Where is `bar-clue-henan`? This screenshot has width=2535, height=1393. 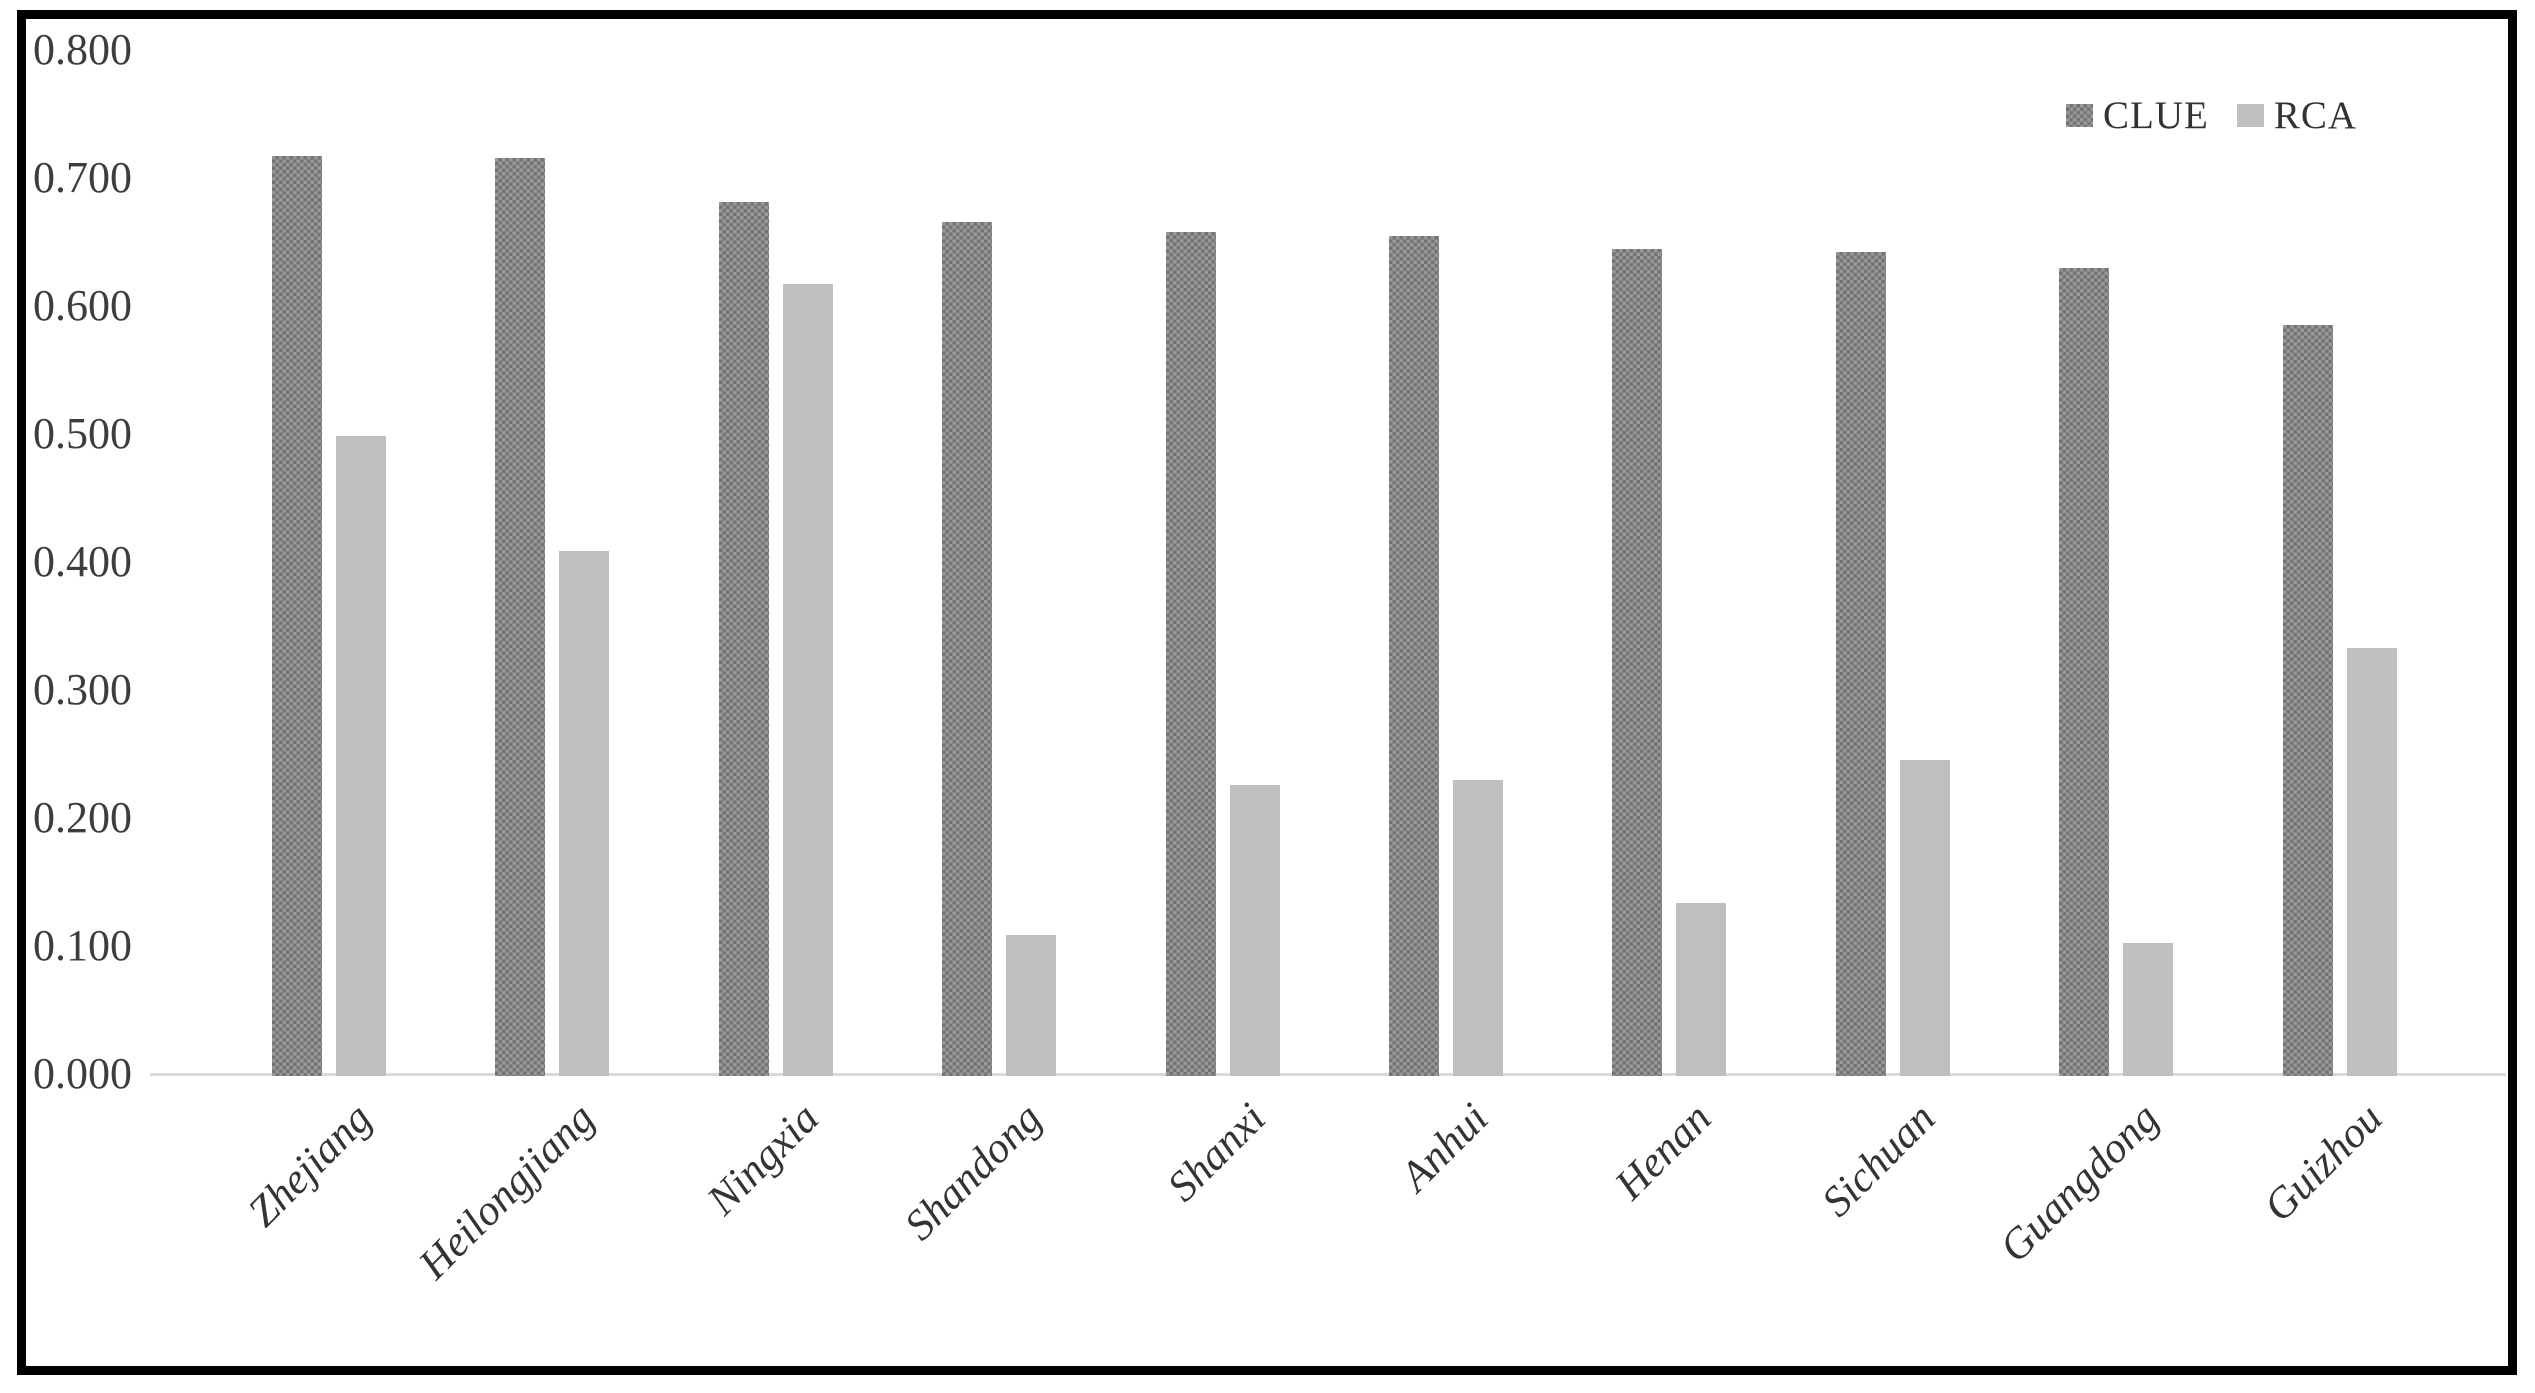
bar-clue-henan is located at coordinates (1637, 662).